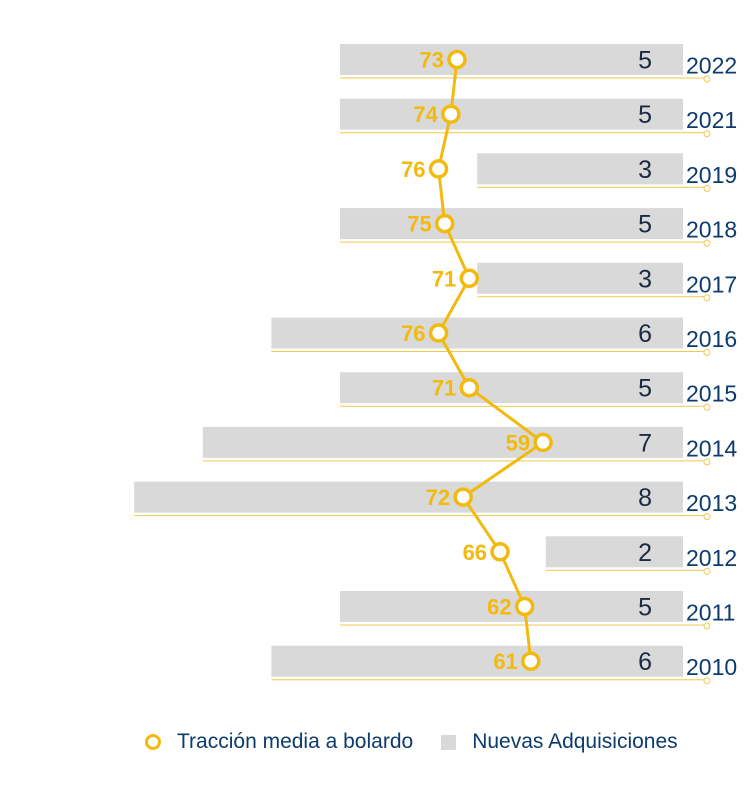 Image resolution: width=750 pixels, height=790 pixels. What do you see at coordinates (711, 558) in the screenshot?
I see `year-label-2012: 2012` at bounding box center [711, 558].